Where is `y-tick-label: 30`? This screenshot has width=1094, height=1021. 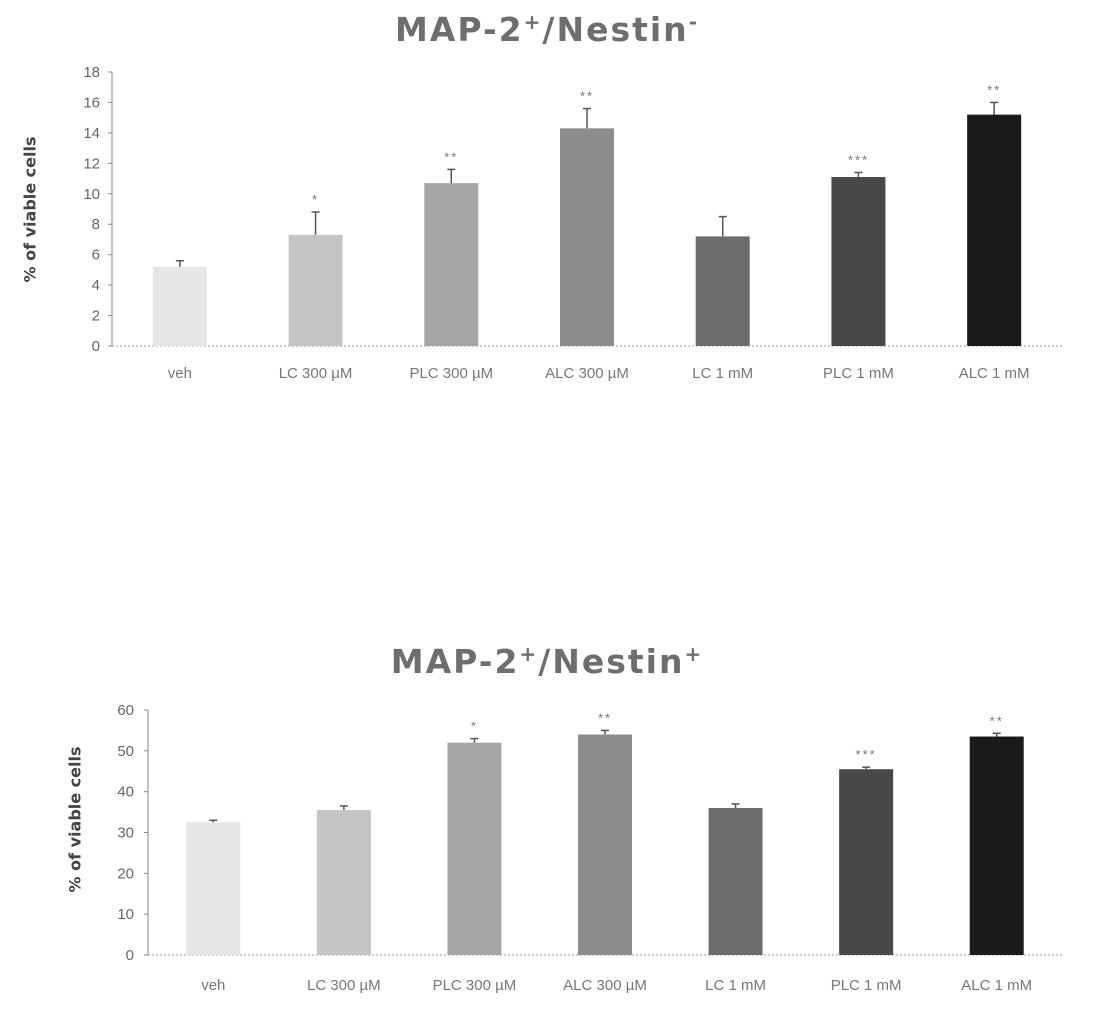
y-tick-label: 30 is located at coordinates (125, 833).